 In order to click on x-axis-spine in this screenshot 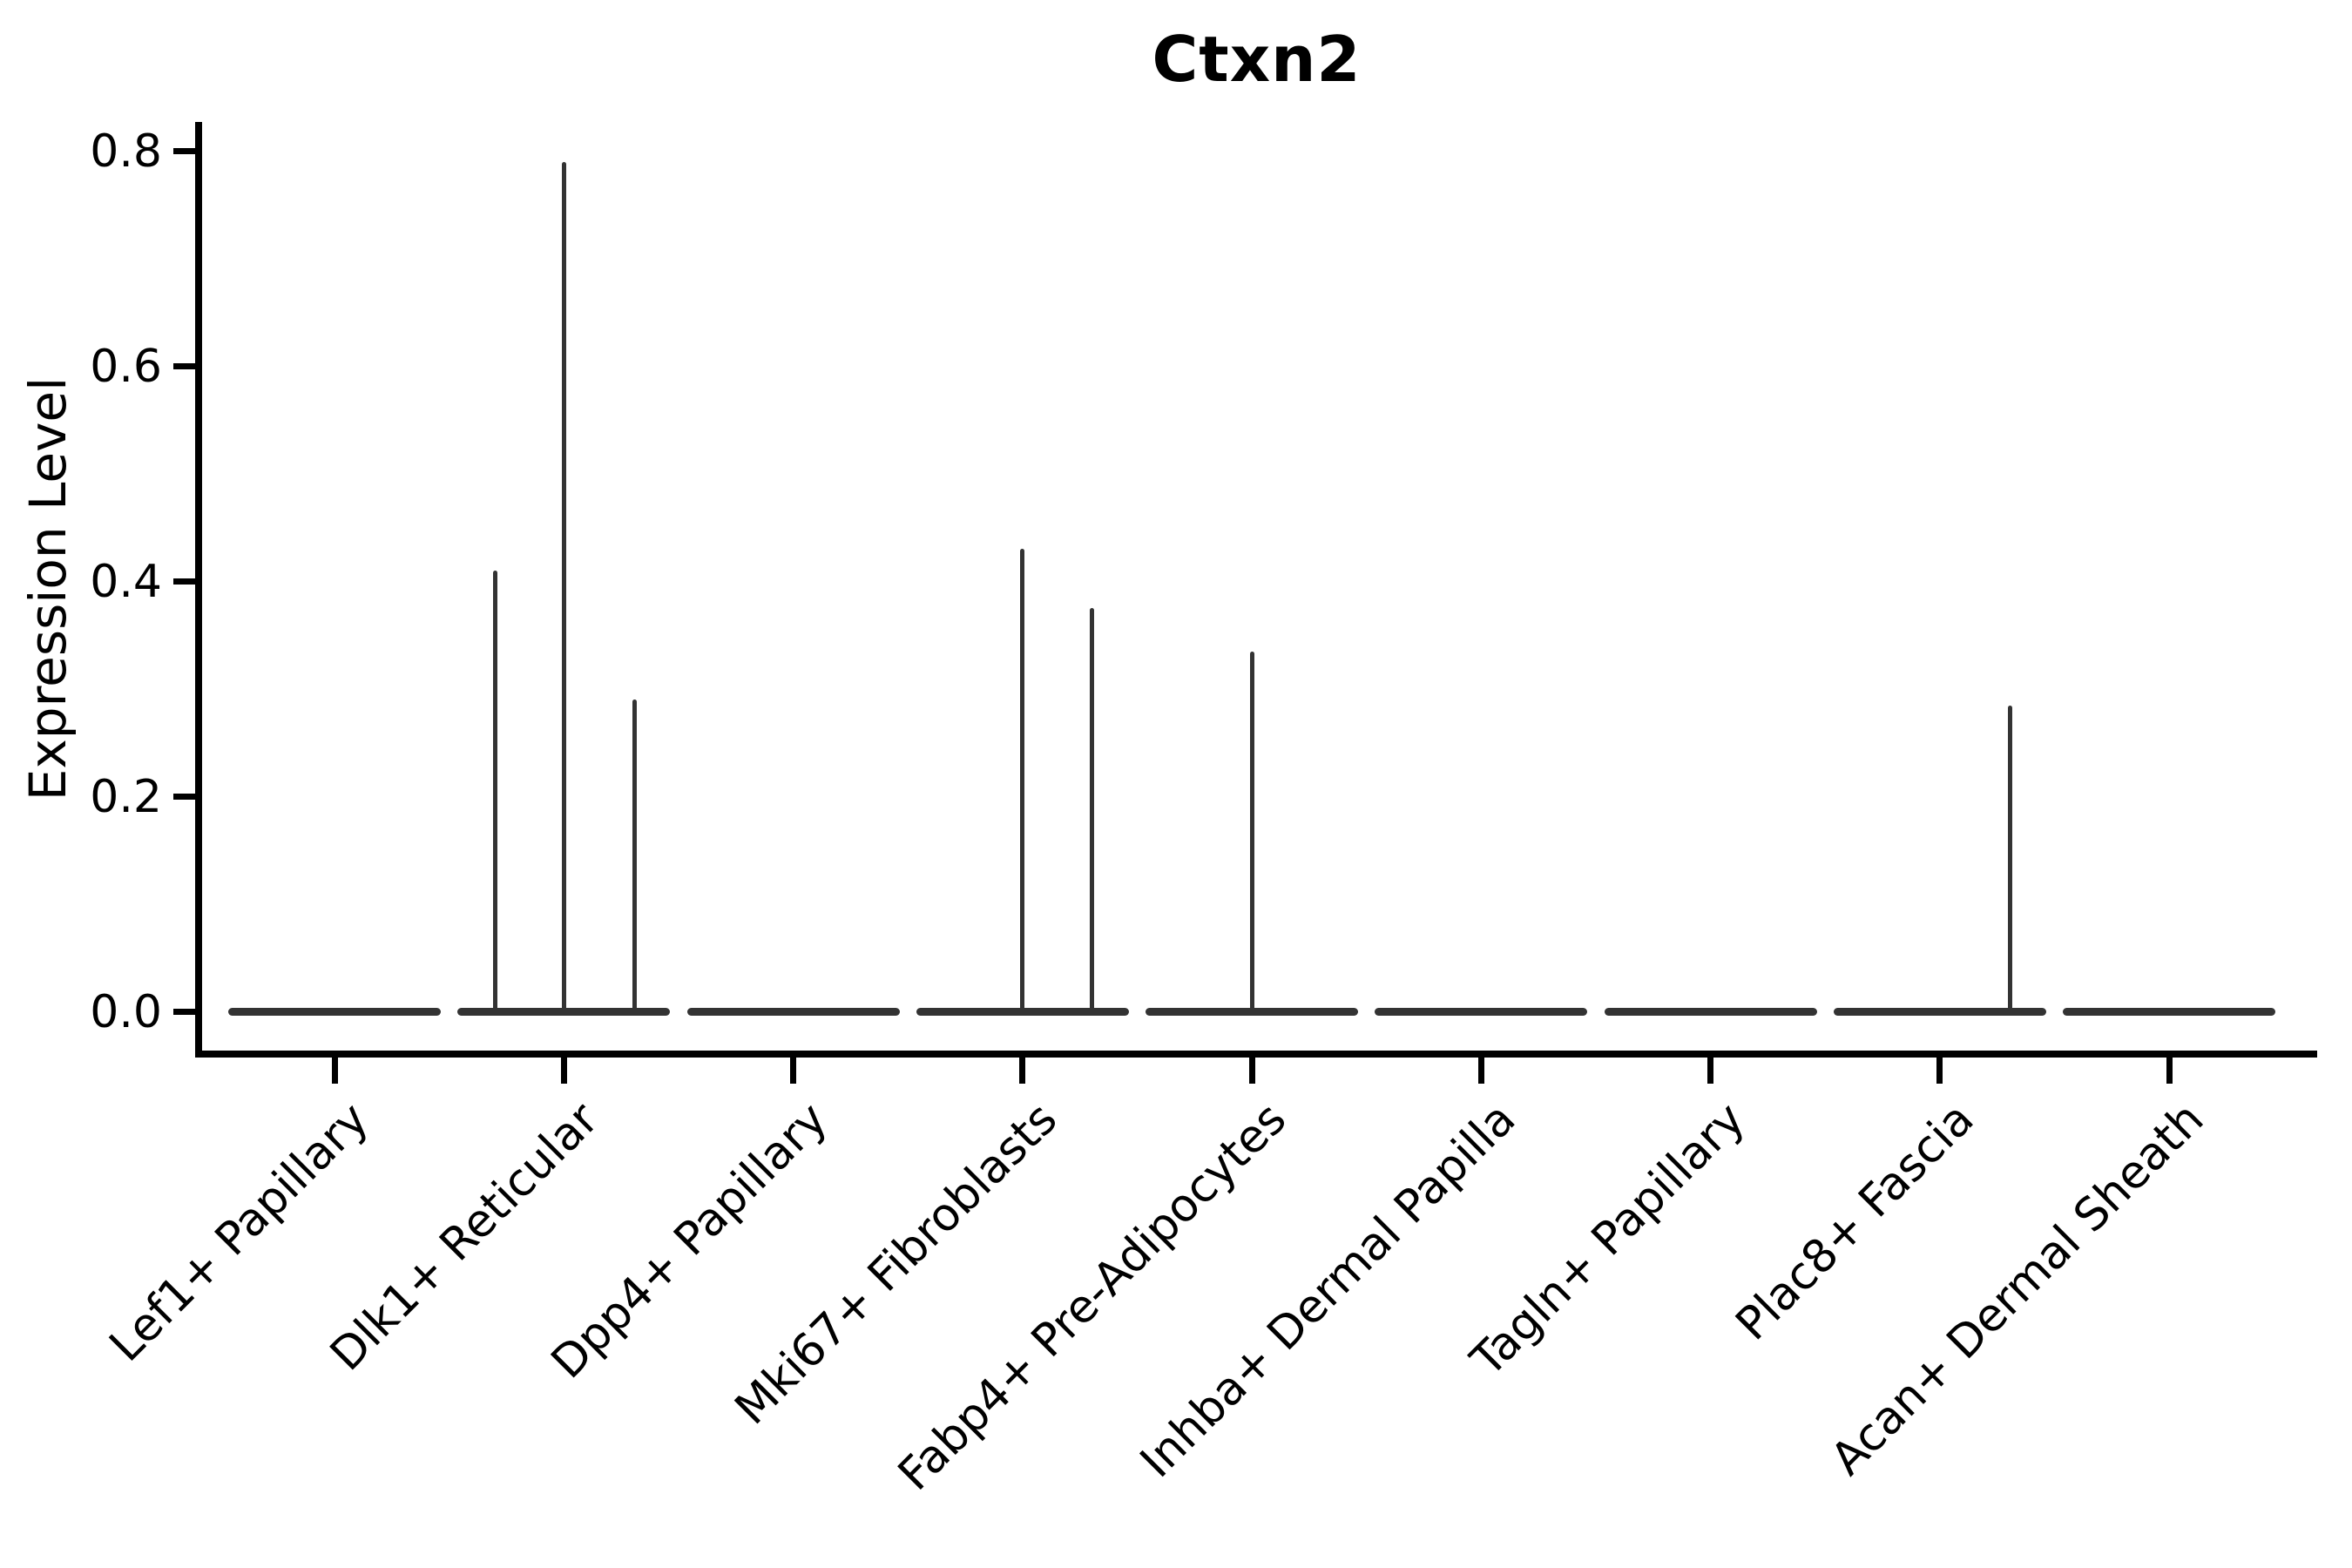, I will do `click(1256, 1054)`.